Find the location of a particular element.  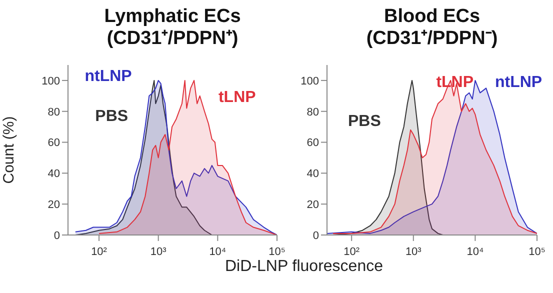

chart-title: Lymphatic ECs is located at coordinates (172, 17).